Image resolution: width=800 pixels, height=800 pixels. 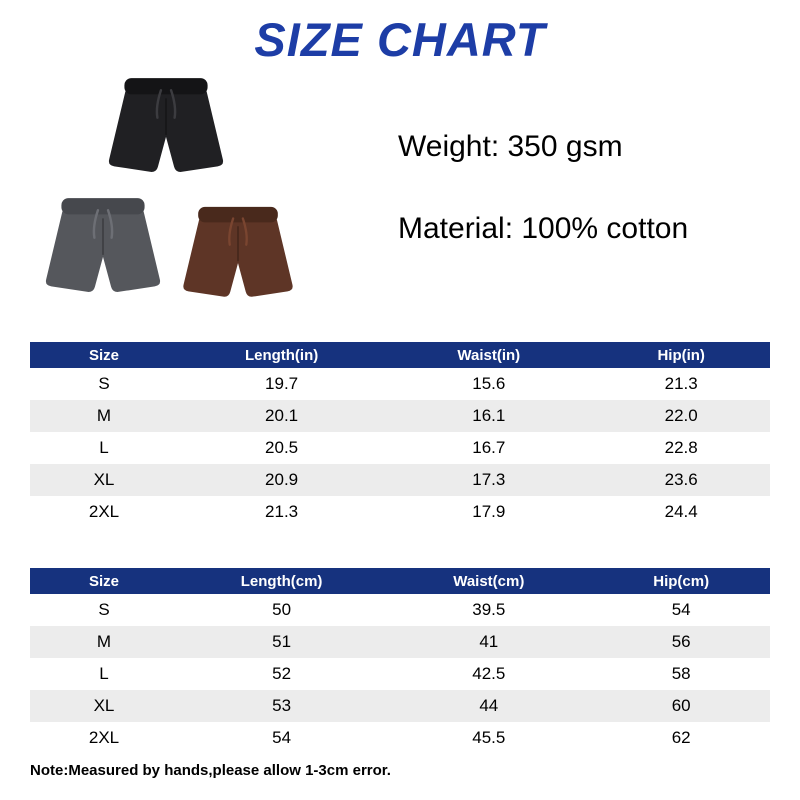 I want to click on table-row: S 19.7 15.6 21.3, so click(x=400, y=384).